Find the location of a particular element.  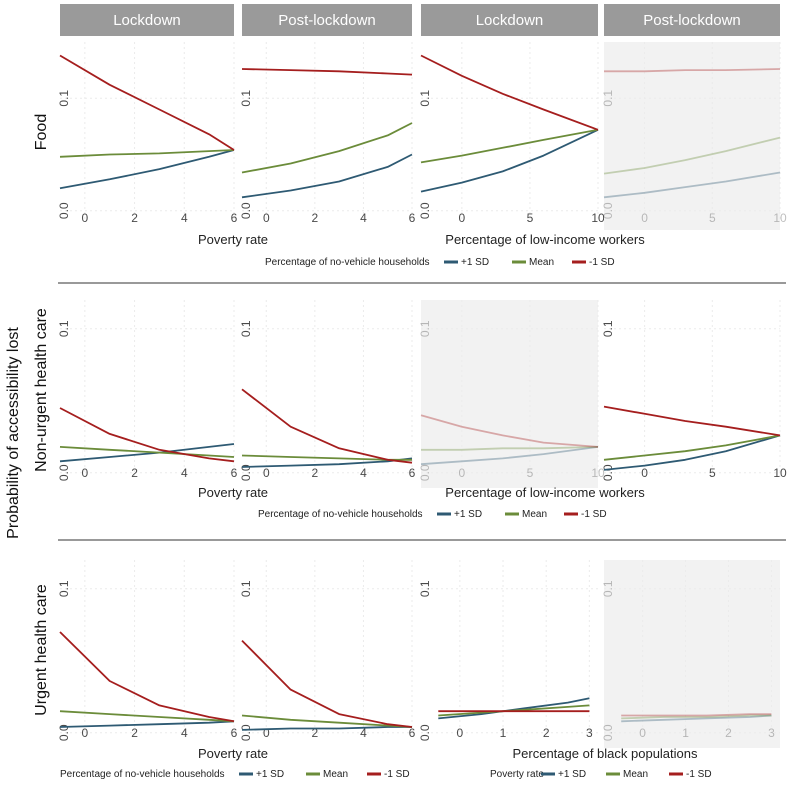

x-tick-label-r2p4-1: 5 is located at coordinates (712, 473).